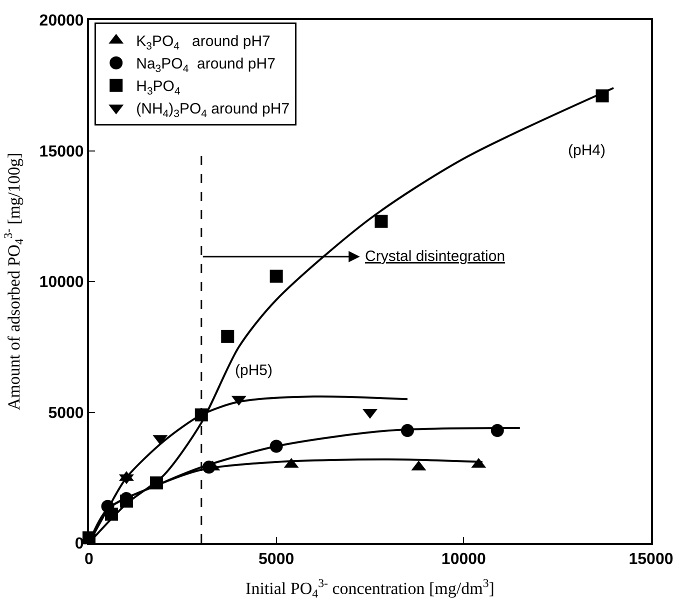 The height and width of the screenshot is (613, 685). Describe the element at coordinates (206, 65) in the screenshot. I see `legend-label: Na$_{3}$PO$_{4}$ around pH7` at that location.